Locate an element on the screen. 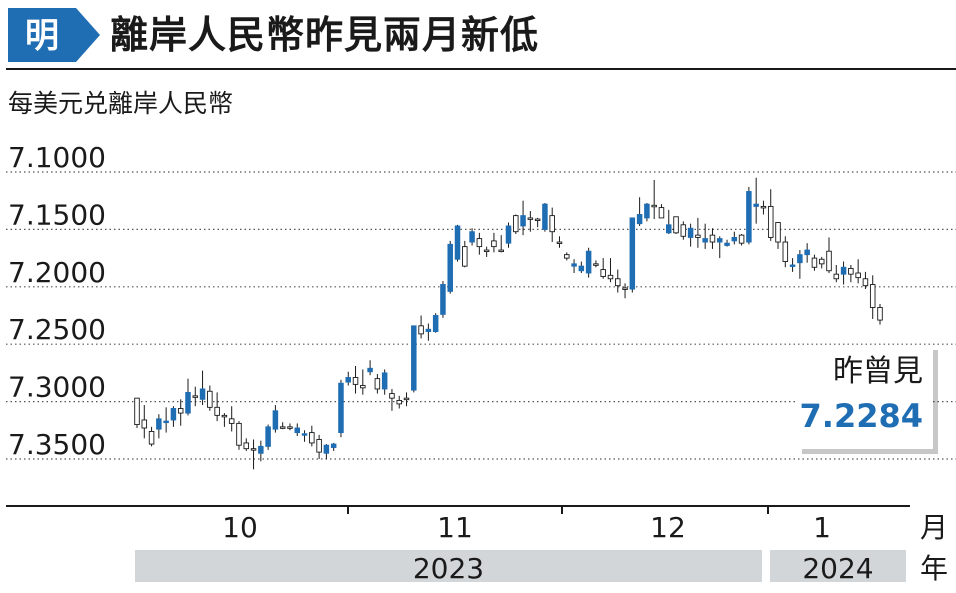 The image size is (956, 593). newspaper-logo: 明 is located at coordinates (54, 35).